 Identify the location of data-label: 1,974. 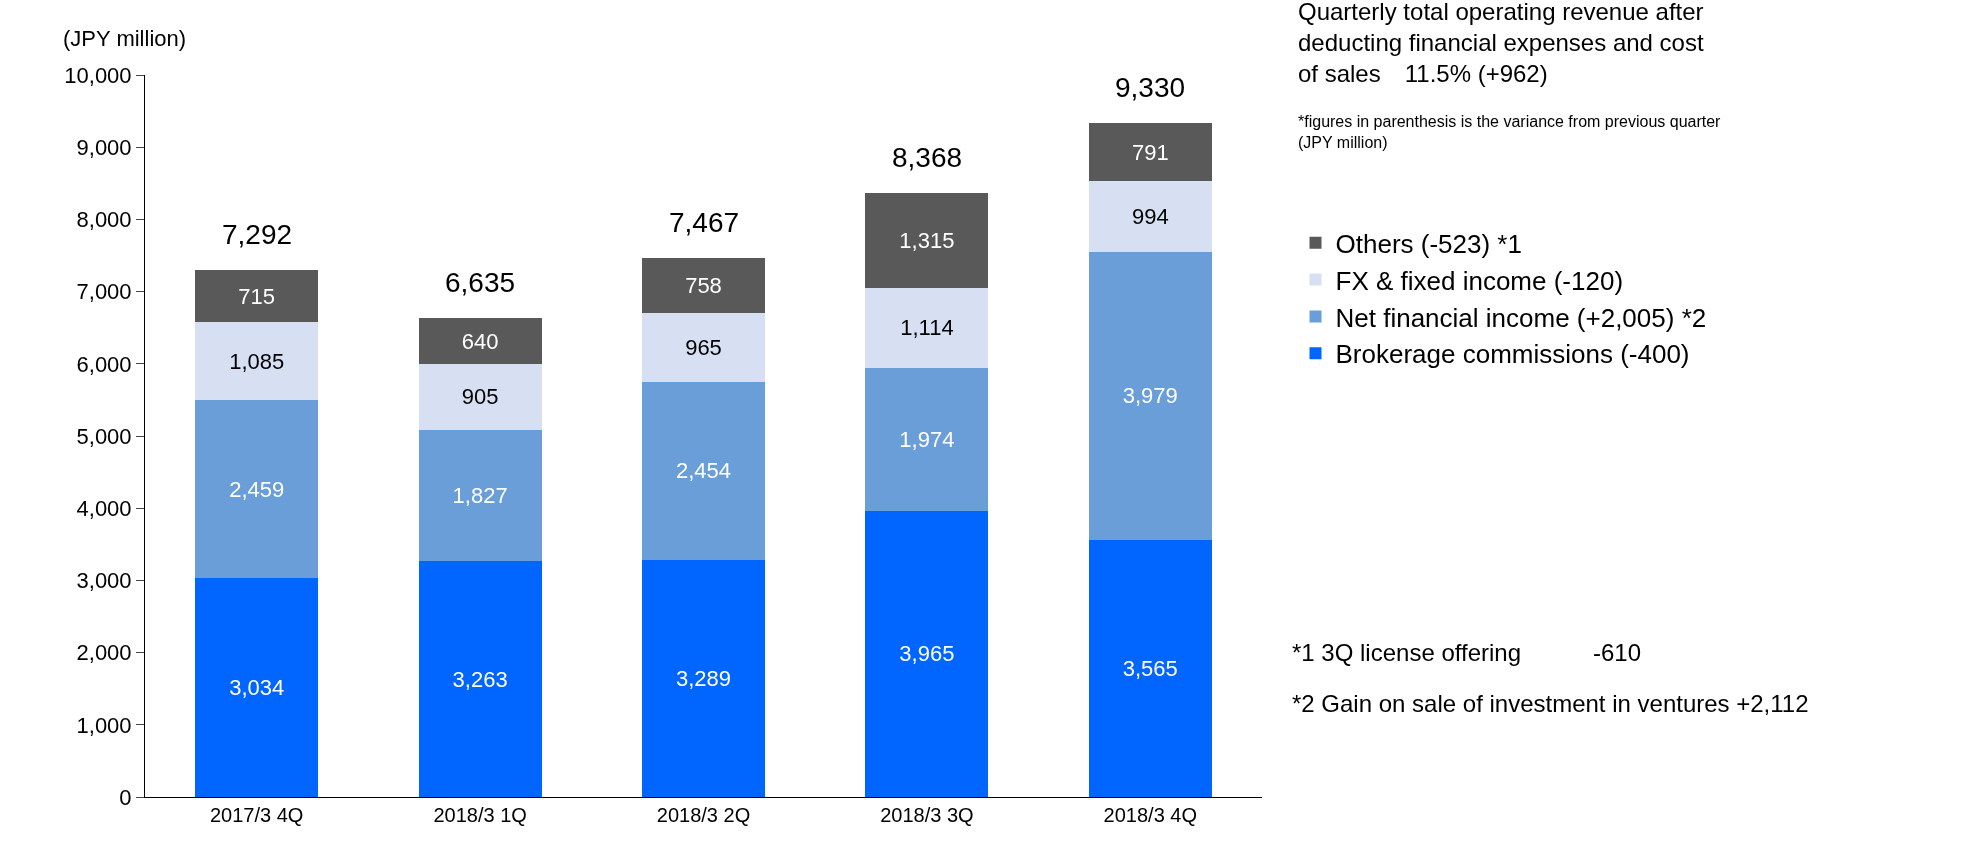
(927, 439).